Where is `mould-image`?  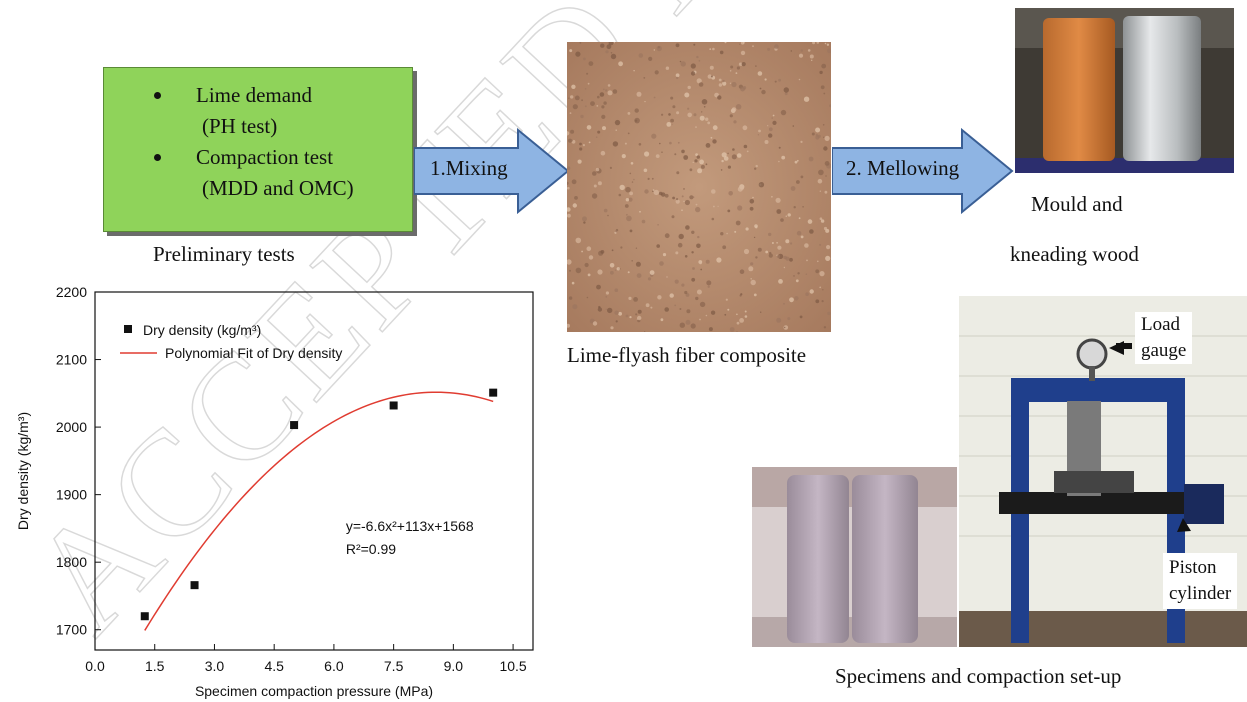 mould-image is located at coordinates (1124, 90).